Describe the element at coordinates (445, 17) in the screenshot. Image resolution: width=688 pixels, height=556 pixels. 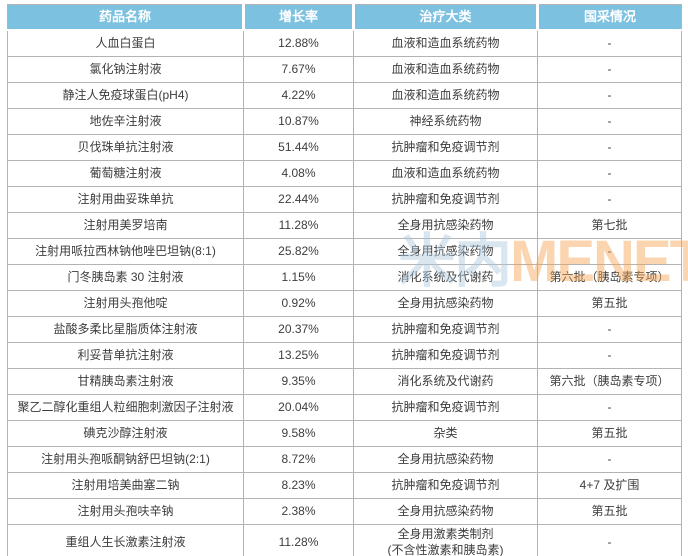
I see `header-cell-category: 治疗大类` at that location.